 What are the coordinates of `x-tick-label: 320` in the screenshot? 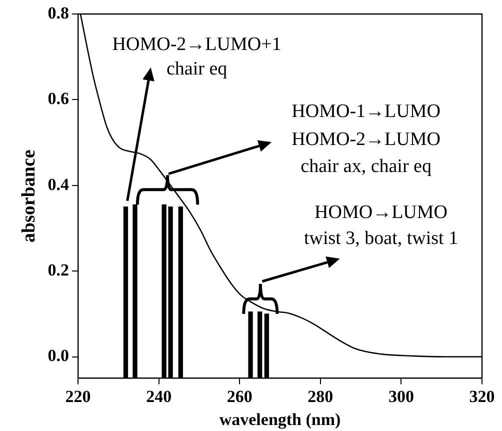 It's located at (482, 396).